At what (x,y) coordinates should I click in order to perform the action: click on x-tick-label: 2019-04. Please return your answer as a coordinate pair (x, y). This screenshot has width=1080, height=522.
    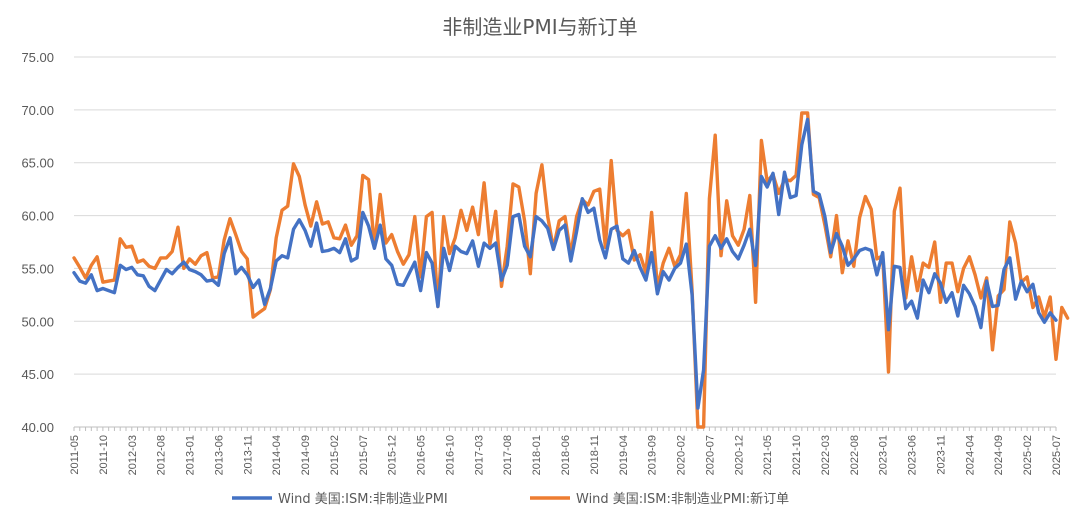
    Looking at the image, I should click on (624, 455).